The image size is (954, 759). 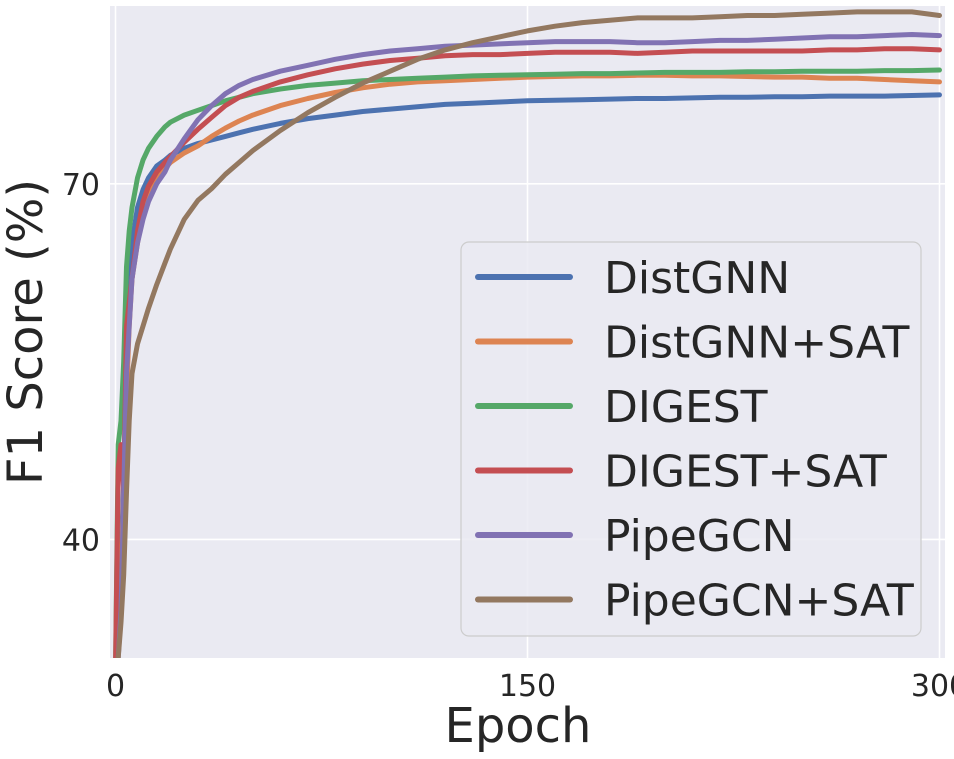 What do you see at coordinates (27, 332) in the screenshot?
I see `y-axis-title: F1 Score (%)` at bounding box center [27, 332].